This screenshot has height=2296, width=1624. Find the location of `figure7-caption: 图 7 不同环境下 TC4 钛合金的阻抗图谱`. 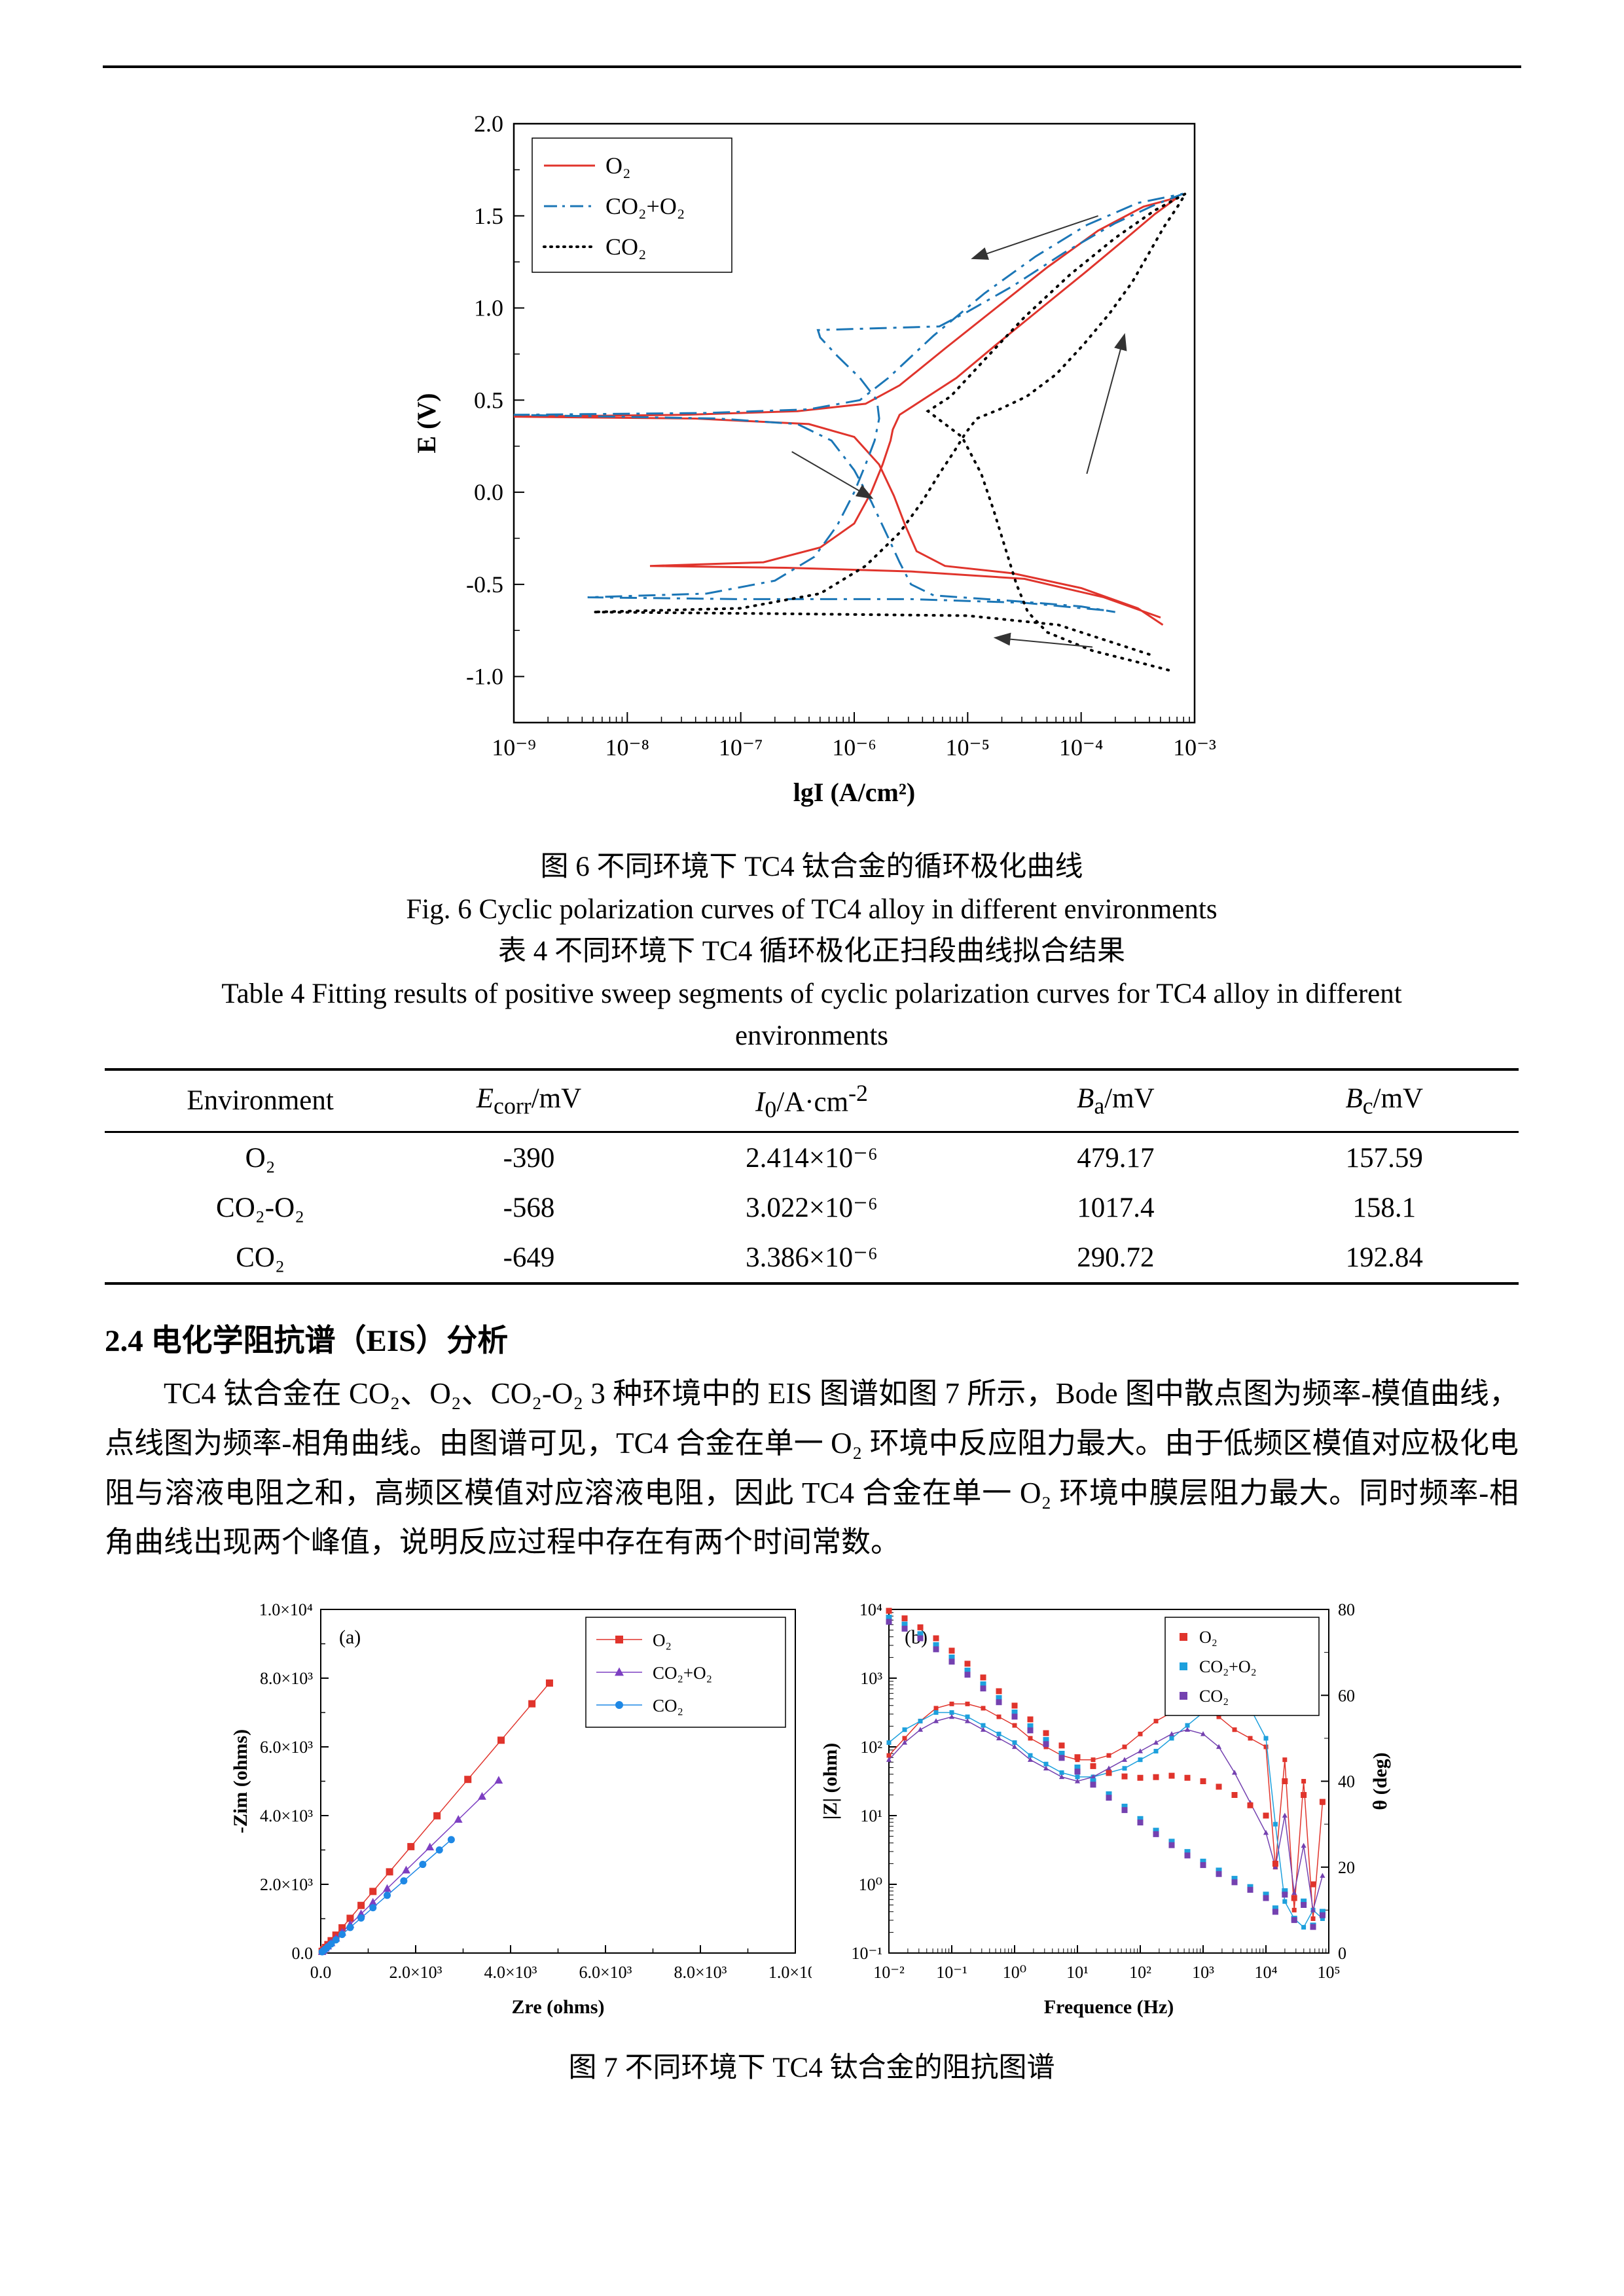

figure7-caption: 图 7 不同环境下 TC4 钛合金的阻抗图谱 is located at coordinates (811, 2067).